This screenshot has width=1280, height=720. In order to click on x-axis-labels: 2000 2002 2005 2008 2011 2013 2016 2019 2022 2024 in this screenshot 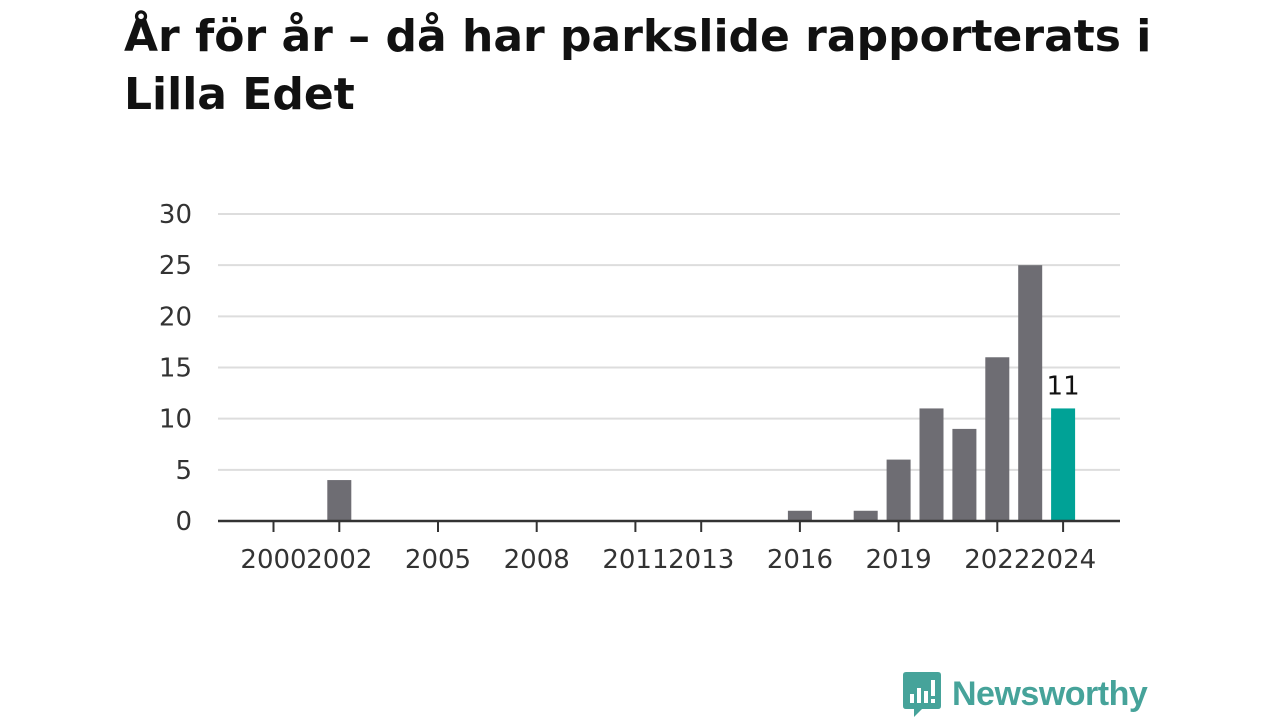, I will do `click(668, 560)`.